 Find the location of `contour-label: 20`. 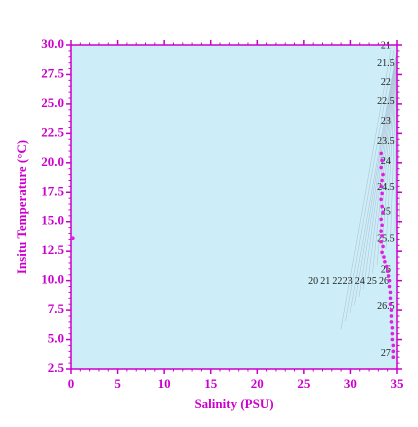

contour-label: 20 is located at coordinates (313, 281).